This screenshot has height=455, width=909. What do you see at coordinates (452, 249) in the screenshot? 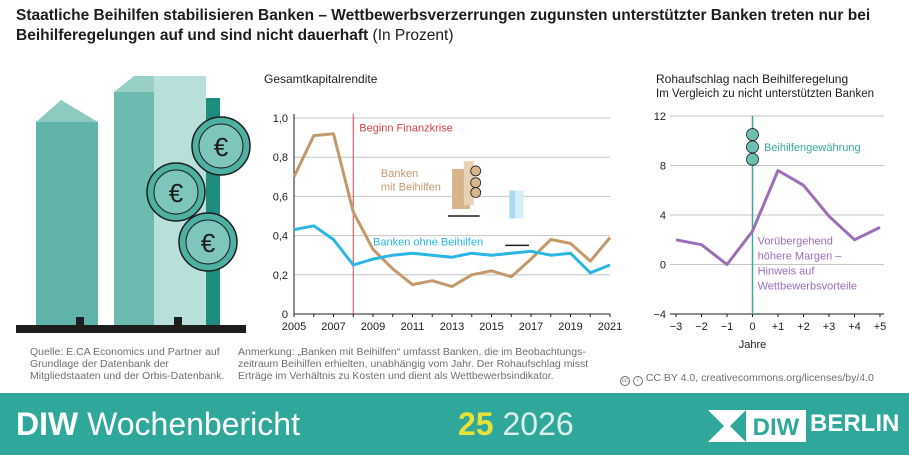
I see `series-line-ohne-beihilfen` at bounding box center [452, 249].